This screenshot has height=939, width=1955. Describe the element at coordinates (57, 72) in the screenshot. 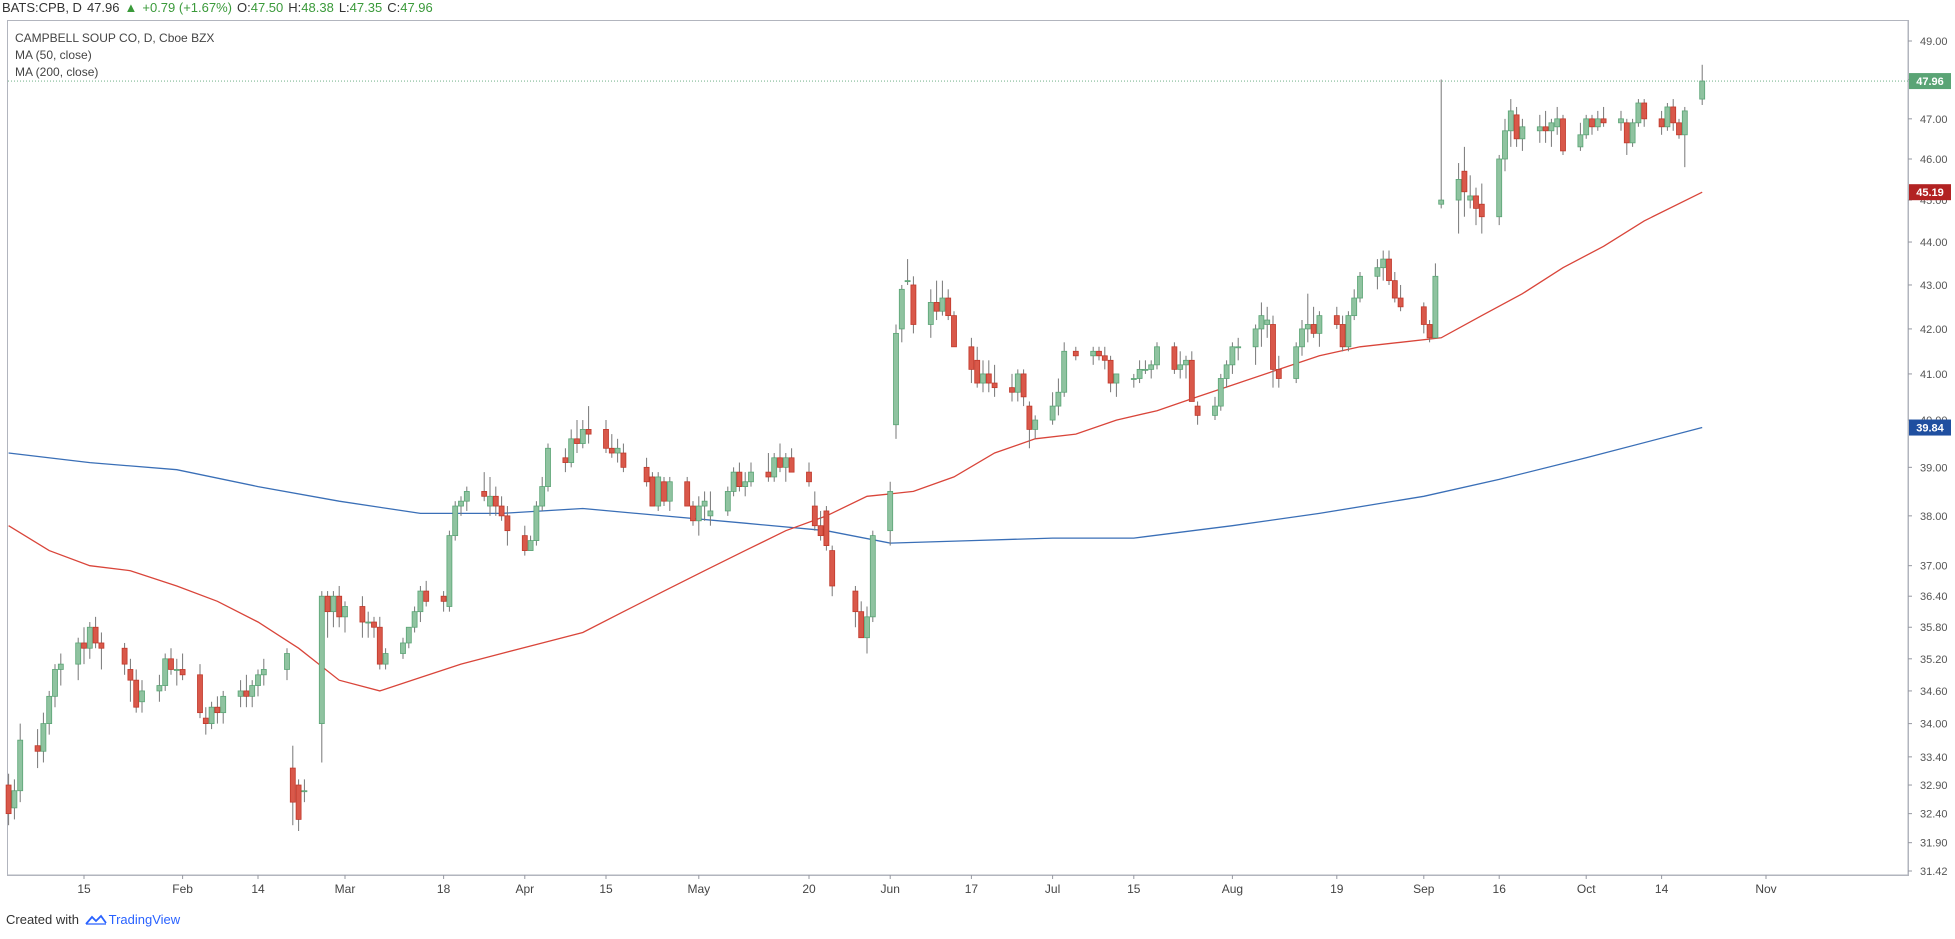

I see `legend-ma200: MA (200, close)` at that location.